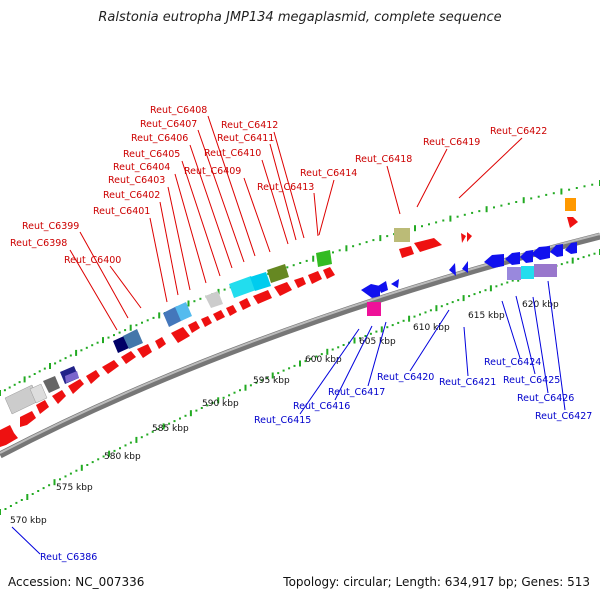  What do you see at coordinates (245, 138) in the screenshot?
I see `gene-label: Reut_C6411` at bounding box center [245, 138].